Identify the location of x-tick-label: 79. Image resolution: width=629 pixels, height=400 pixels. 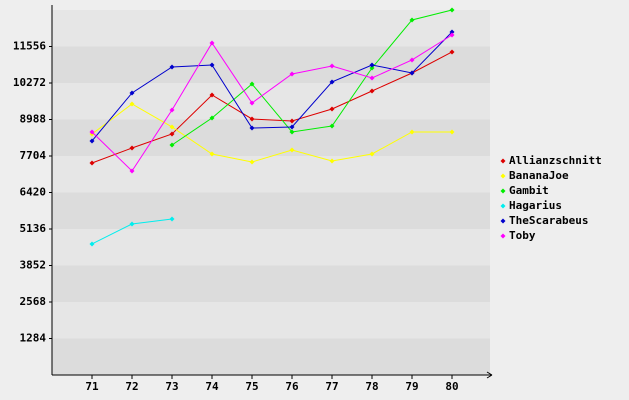
(411, 386).